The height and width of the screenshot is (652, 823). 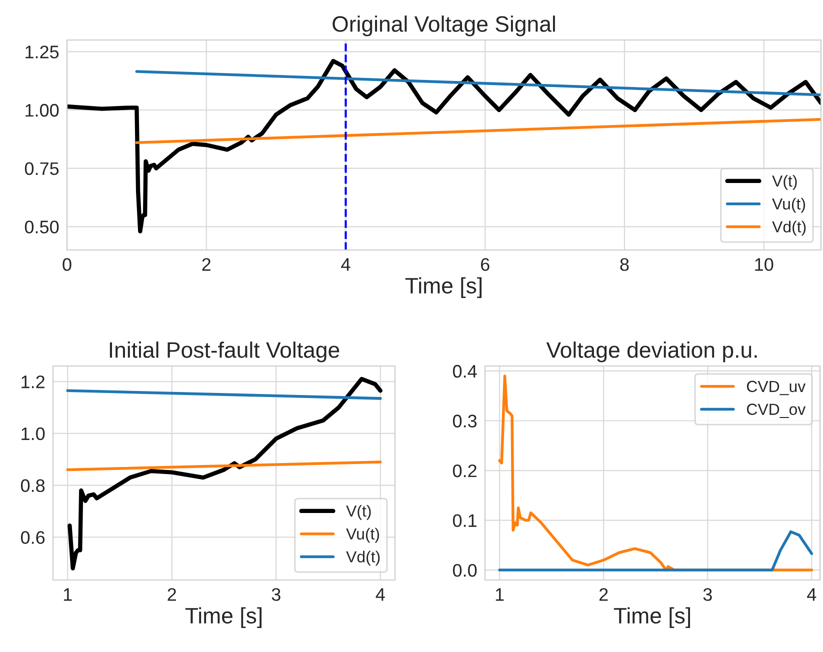 What do you see at coordinates (32, 485) in the screenshot?
I see `y-tick-label: 0.8` at bounding box center [32, 485].